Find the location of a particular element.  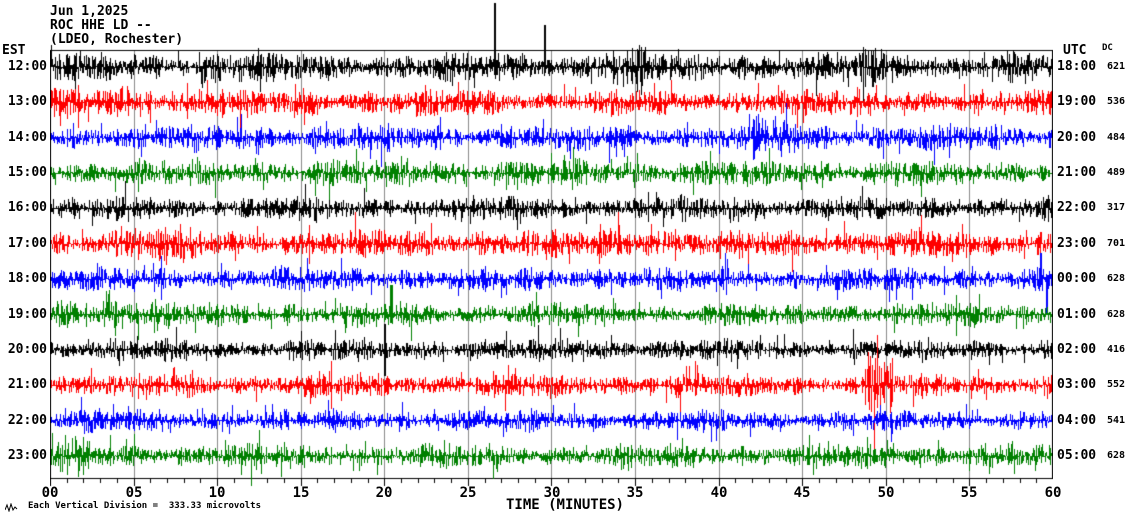

est-time-label: 15:00 is located at coordinates (27, 172).